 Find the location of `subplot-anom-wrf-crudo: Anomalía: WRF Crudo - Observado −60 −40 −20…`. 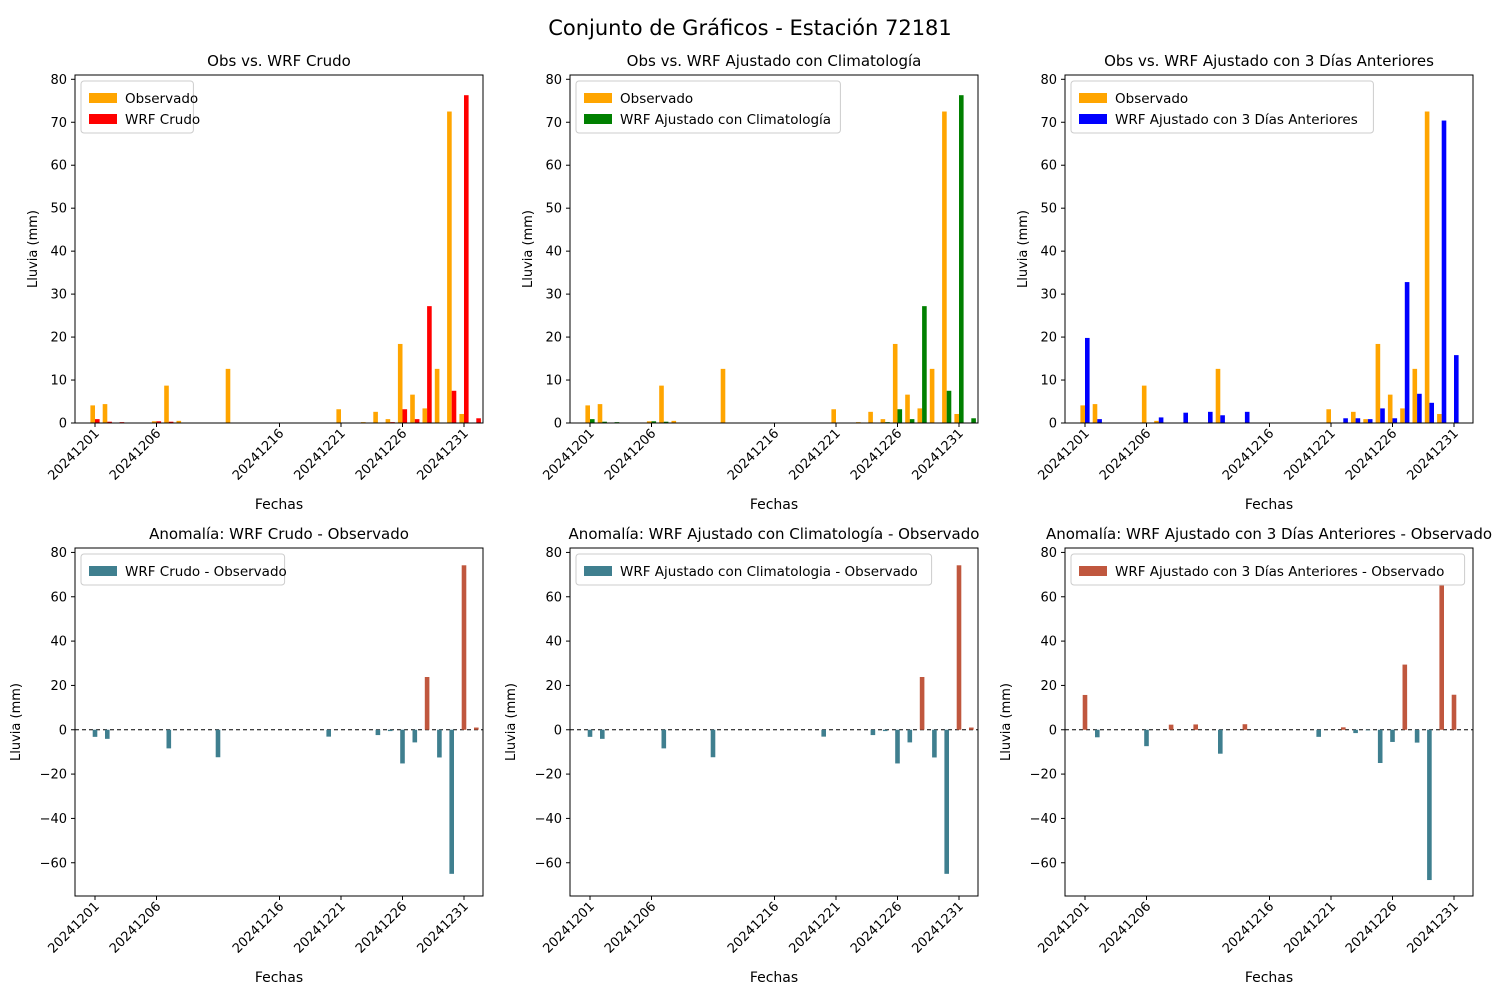

subplot-anom-wrf-crudo: Anomalía: WRF Crudo - Observado −60 −40 −20… is located at coordinates (246, 755).